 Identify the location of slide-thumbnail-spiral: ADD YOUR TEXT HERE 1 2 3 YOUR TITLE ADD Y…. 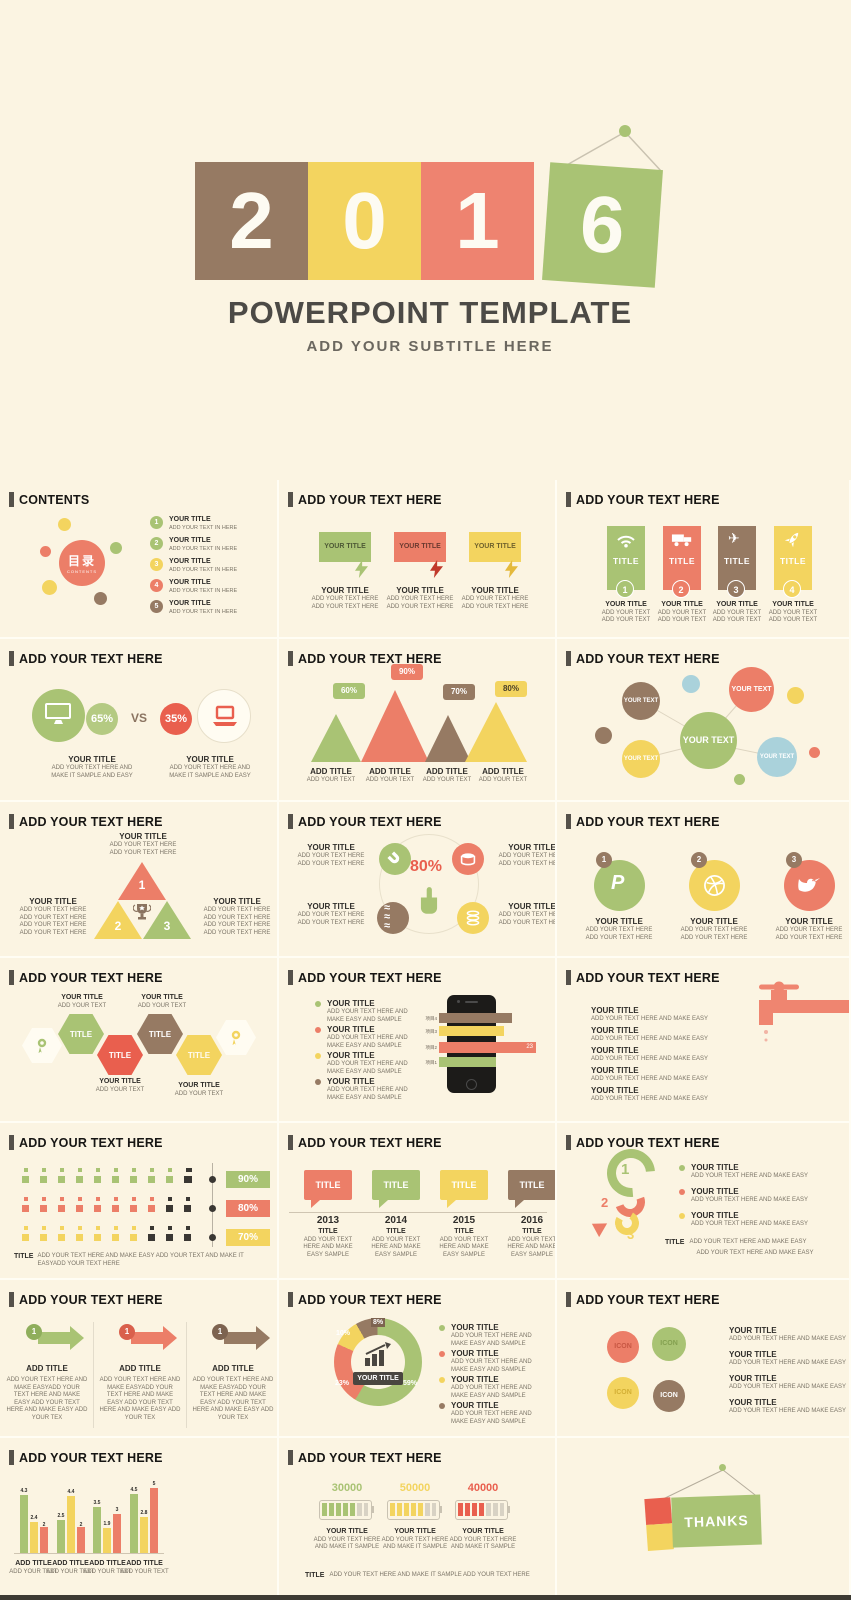
(703, 1200).